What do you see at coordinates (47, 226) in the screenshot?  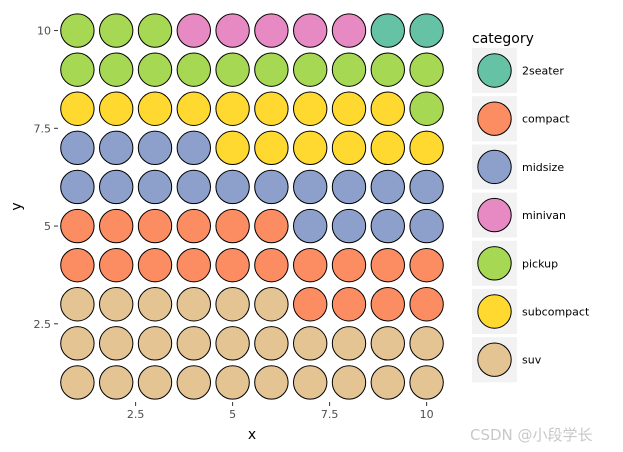 I see `y-tick-label: 5` at bounding box center [47, 226].